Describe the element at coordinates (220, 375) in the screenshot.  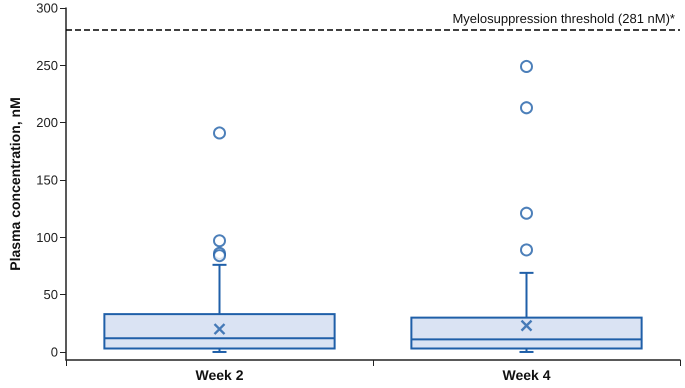
I see `x-tick-label: Week 2` at that location.